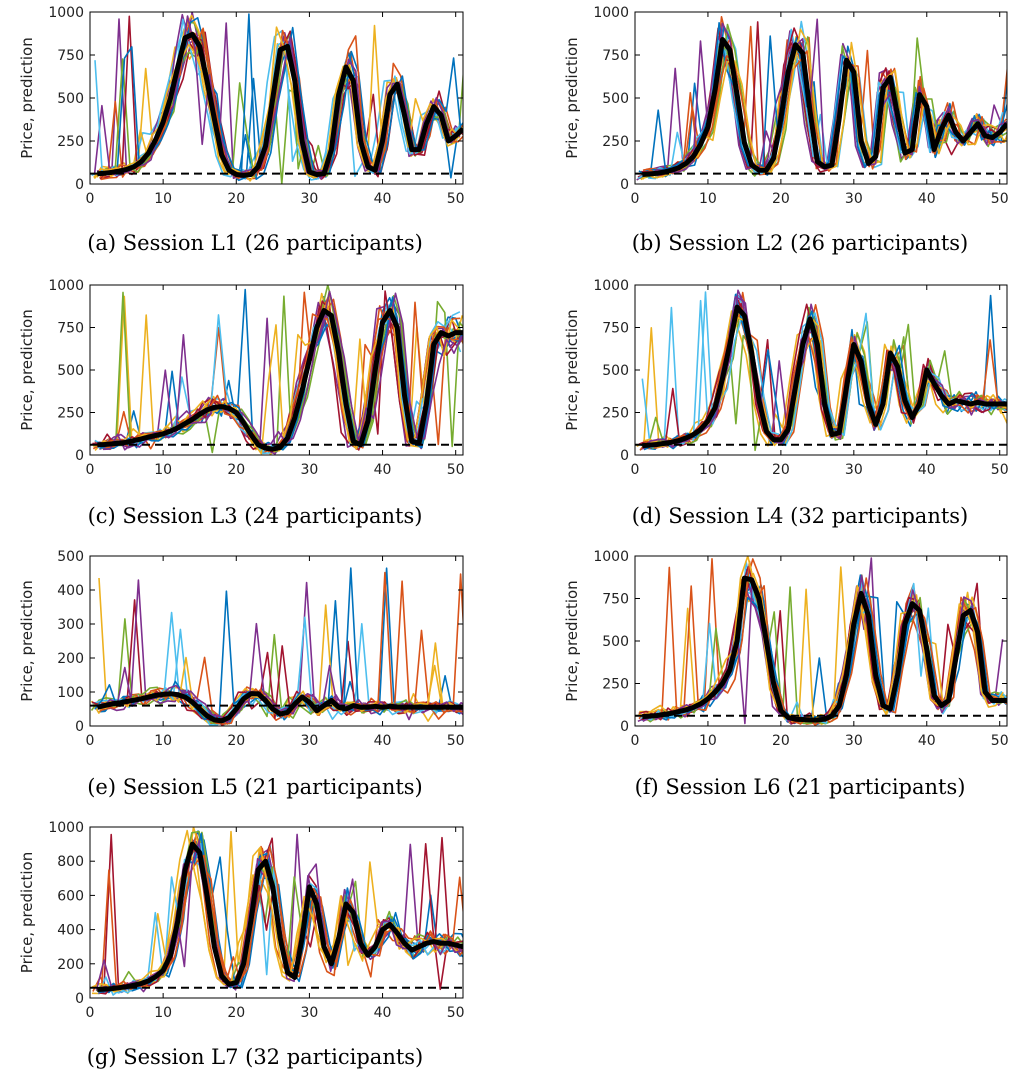  What do you see at coordinates (70, 896) in the screenshot?
I see `y-tick-label: 600` at bounding box center [70, 896].